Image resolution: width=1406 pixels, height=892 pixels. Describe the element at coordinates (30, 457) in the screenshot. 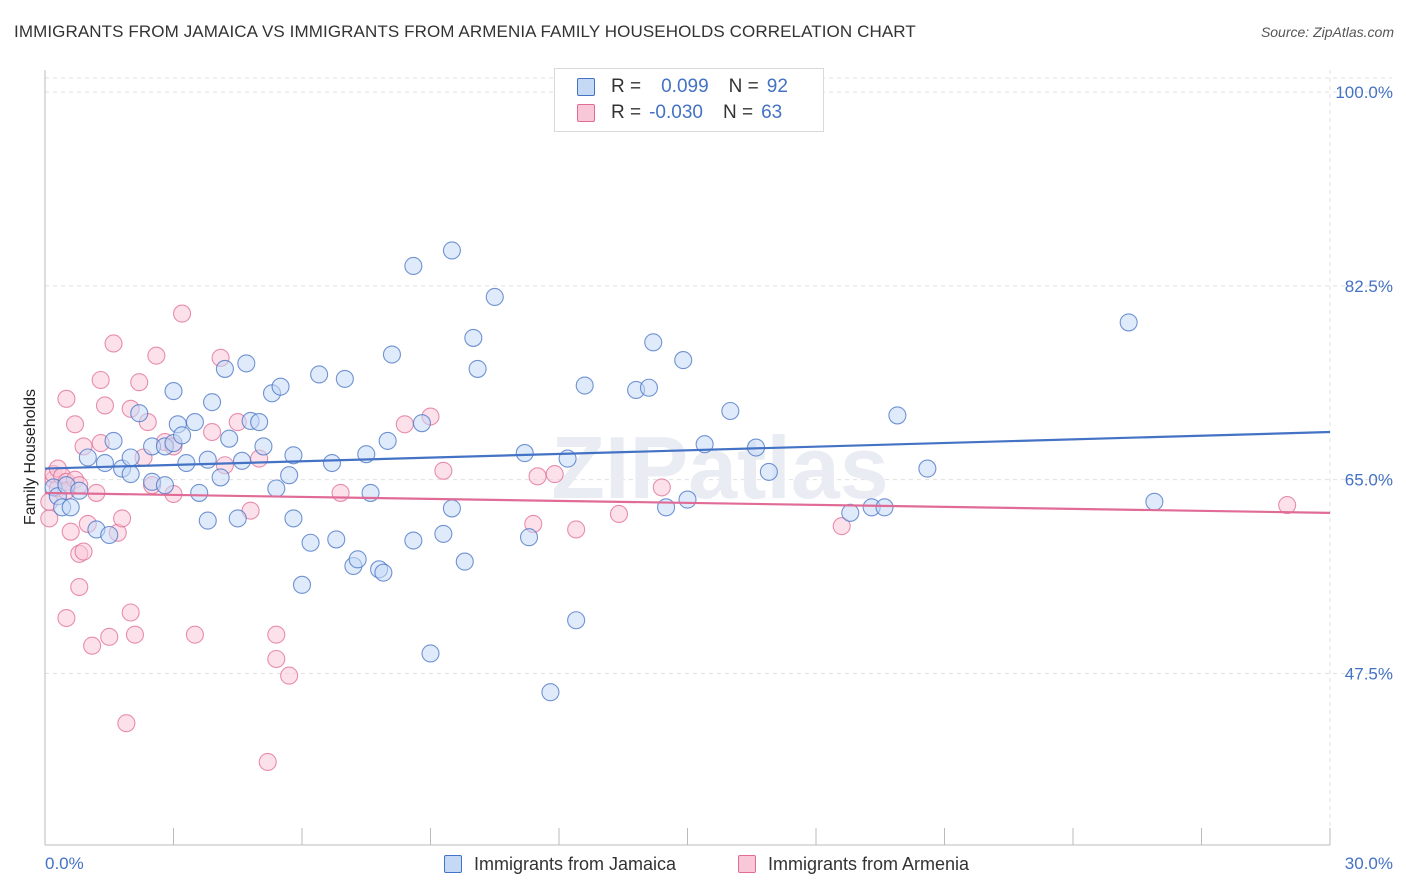

I see `y-axis-title: Family Households` at that location.